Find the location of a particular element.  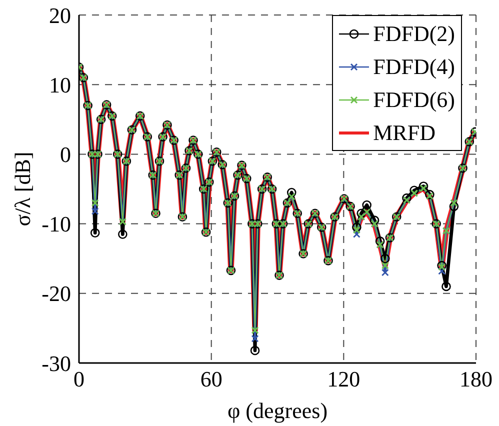

x-tick-label: 60 is located at coordinates (211, 379).